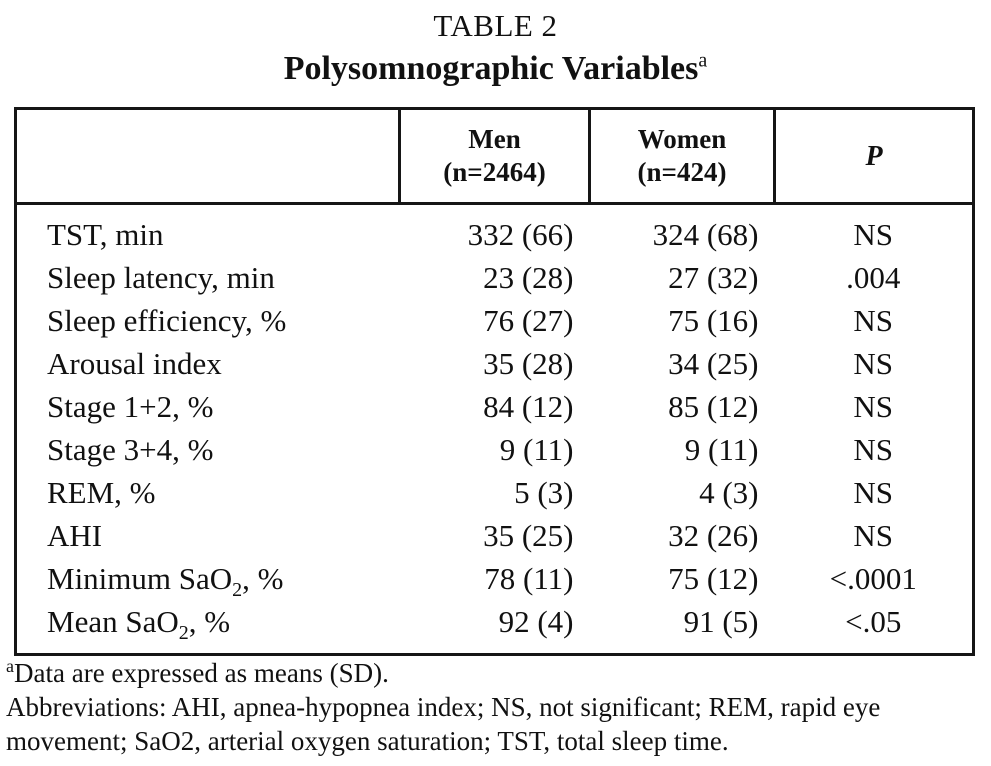  I want to click on table-row: REM, % 5 (3) 4 (3) NS, so click(495, 492).